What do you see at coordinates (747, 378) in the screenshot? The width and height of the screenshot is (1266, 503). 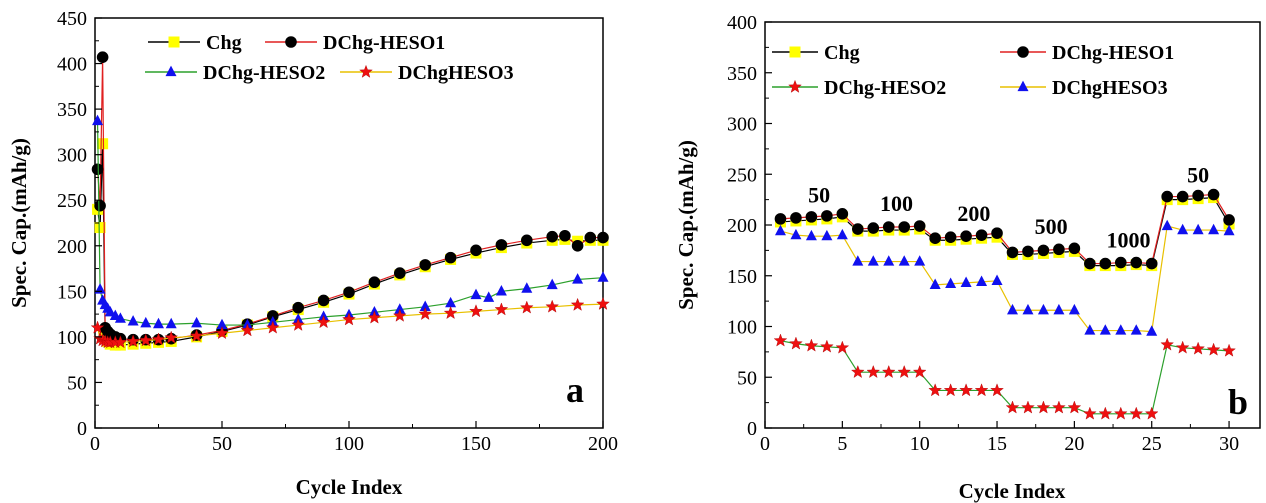 I see `panel-b-y-tick-label: 50` at bounding box center [747, 378].